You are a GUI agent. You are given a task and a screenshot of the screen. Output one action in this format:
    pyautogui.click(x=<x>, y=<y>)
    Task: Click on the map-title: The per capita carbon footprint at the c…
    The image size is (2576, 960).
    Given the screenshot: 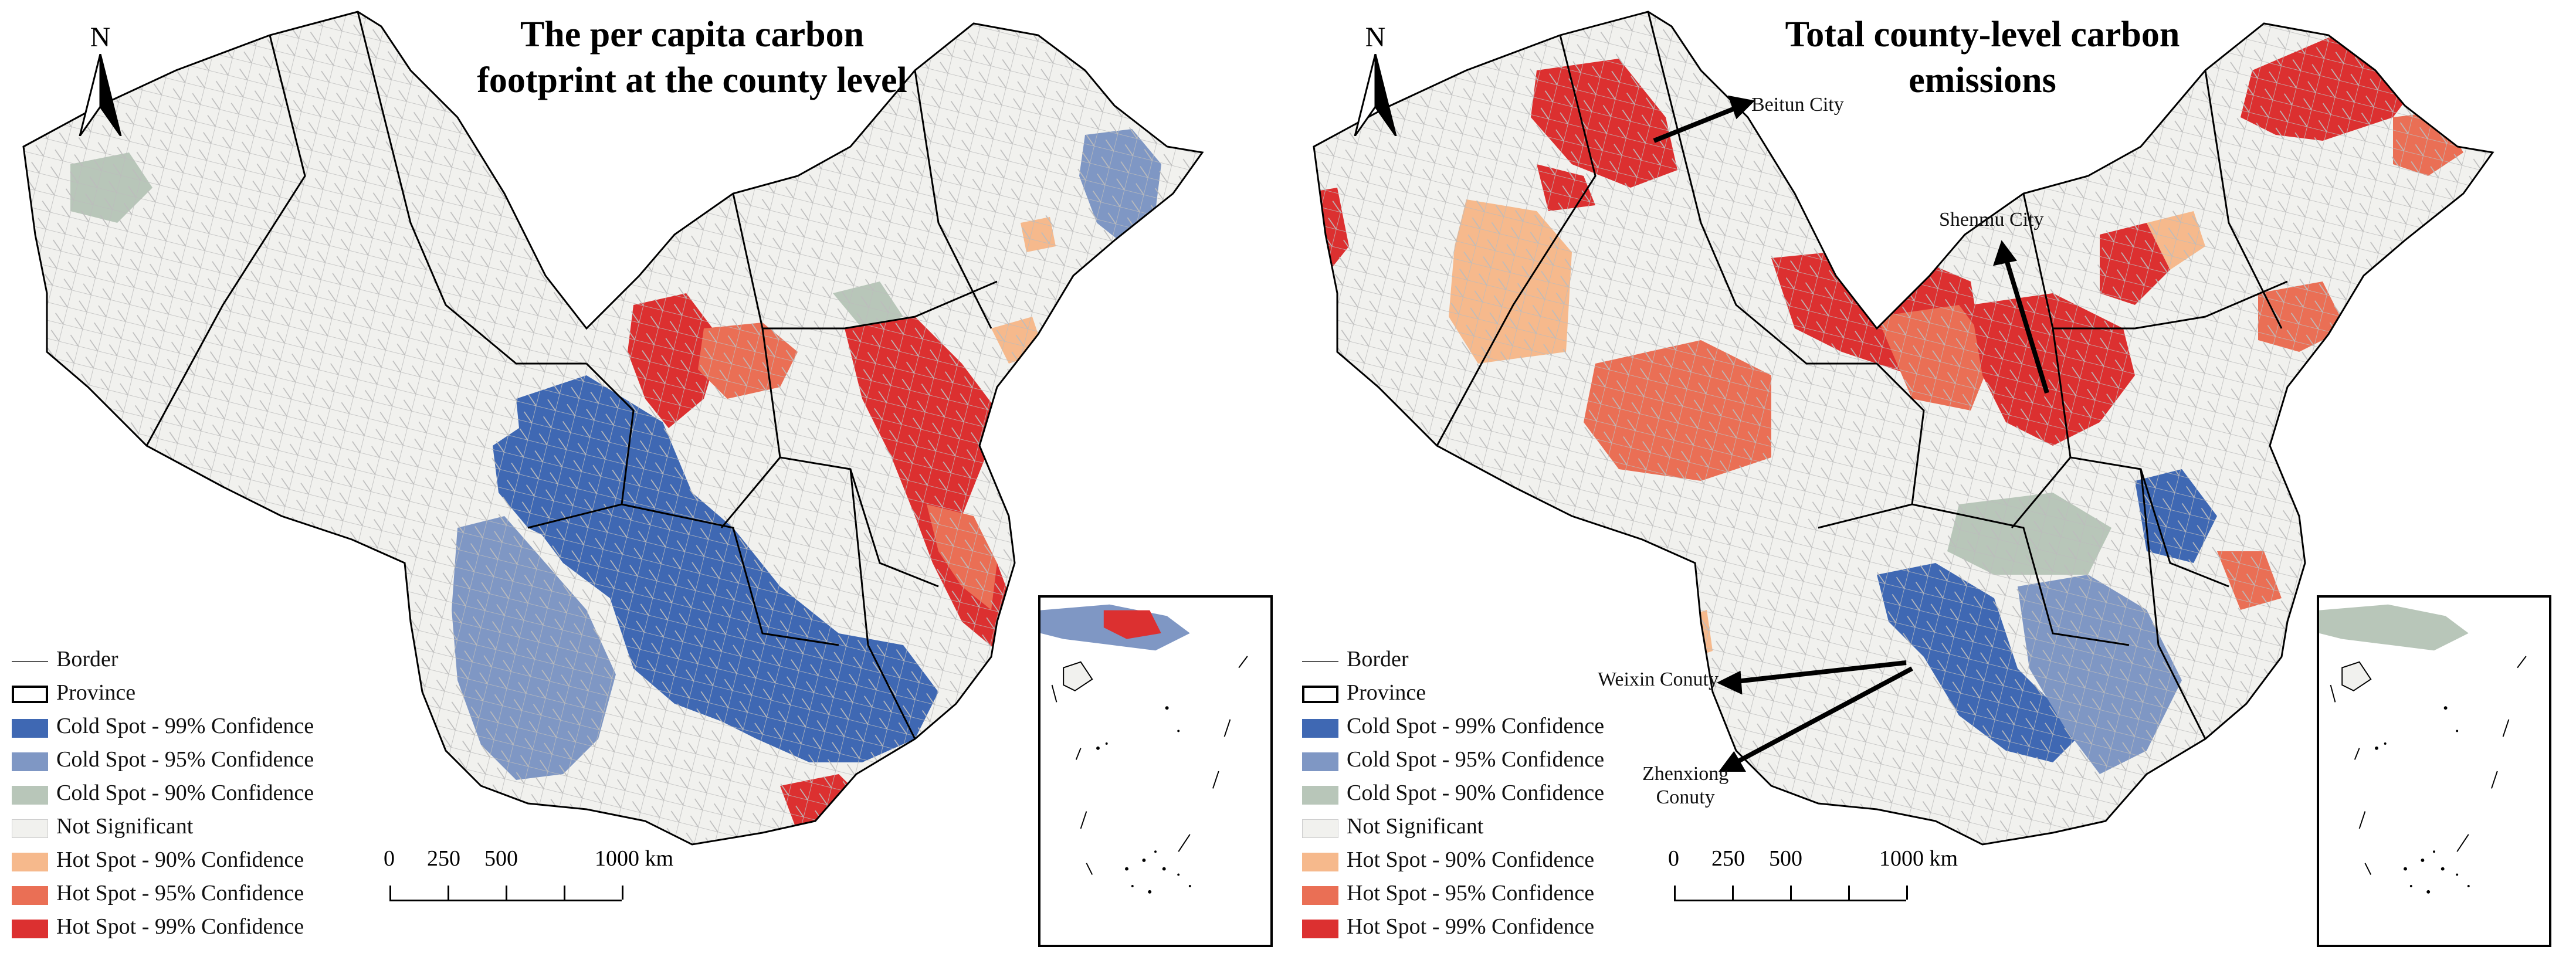 What is the action you would take?
    pyautogui.click(x=692, y=57)
    